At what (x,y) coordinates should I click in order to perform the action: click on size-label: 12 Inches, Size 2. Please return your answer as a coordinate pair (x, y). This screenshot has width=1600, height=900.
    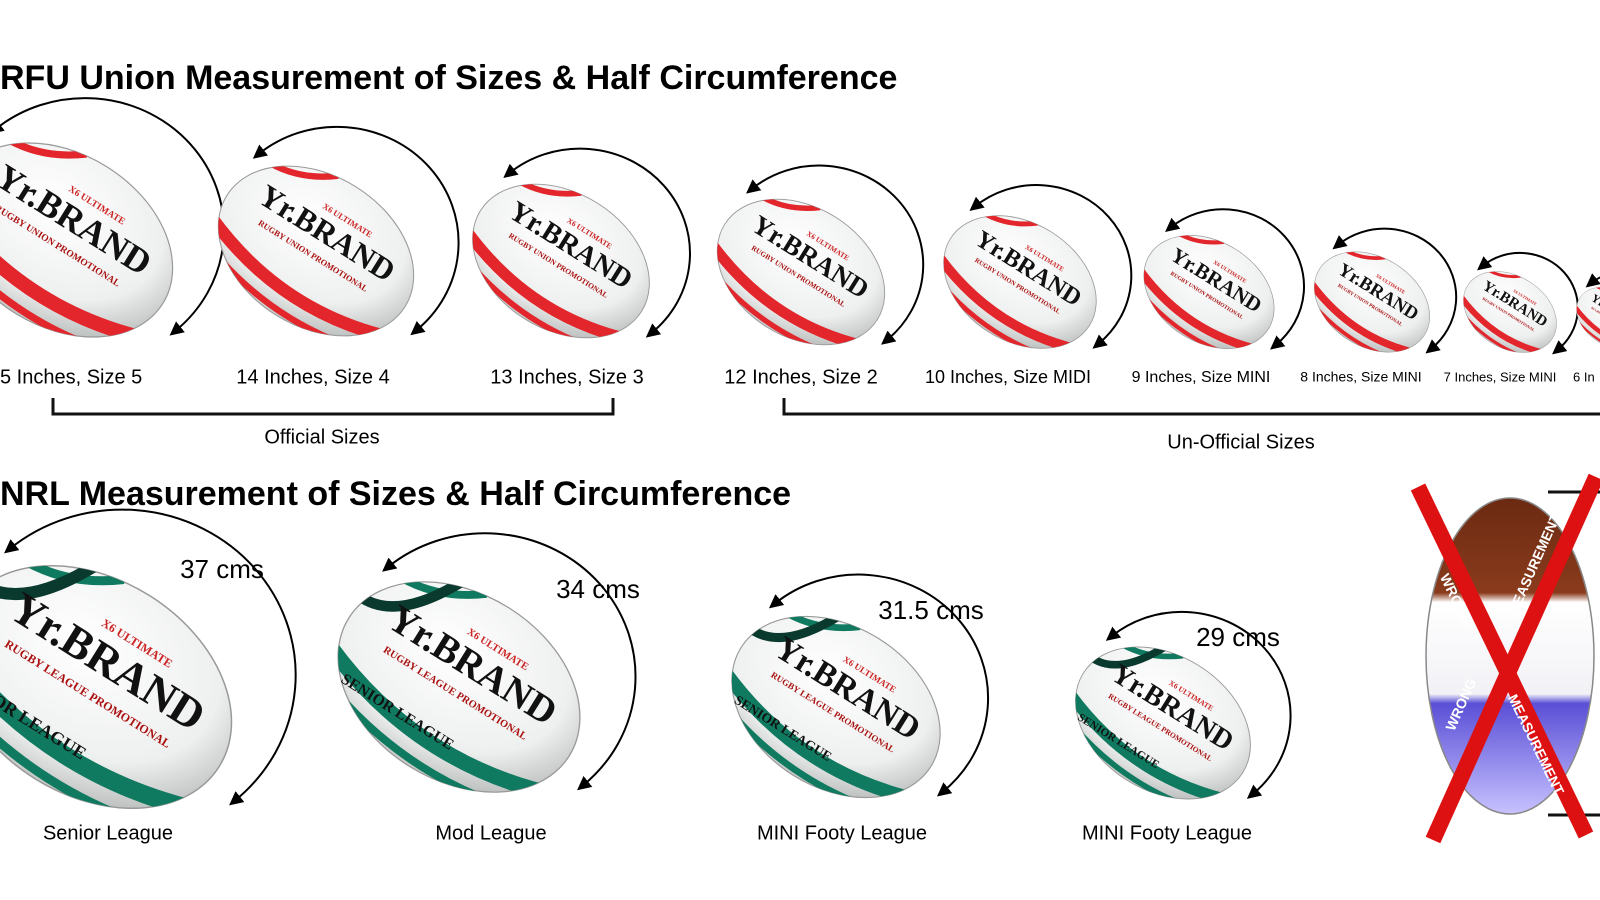
    Looking at the image, I should click on (800, 377).